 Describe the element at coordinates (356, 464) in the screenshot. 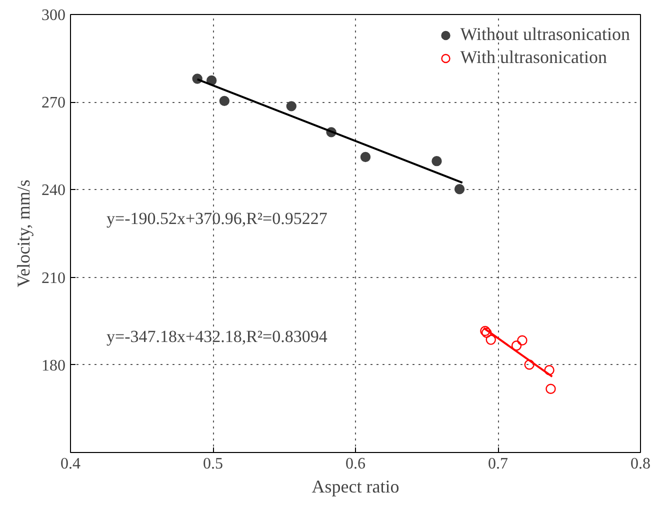

I see `x-tick-label: 0.6` at that location.